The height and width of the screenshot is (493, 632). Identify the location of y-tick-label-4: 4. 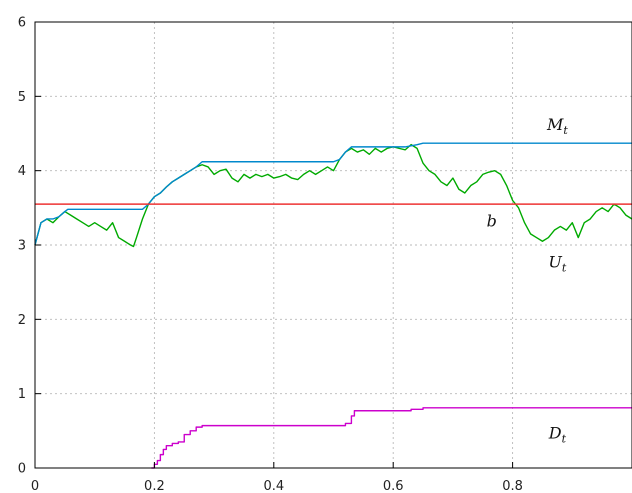
(22, 171).